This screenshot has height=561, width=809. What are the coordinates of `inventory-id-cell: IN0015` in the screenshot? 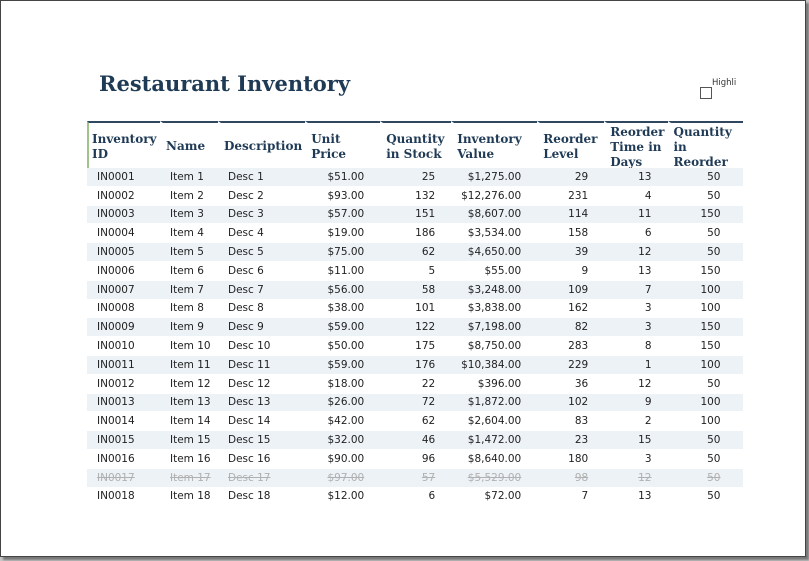 It's located at (123, 440).